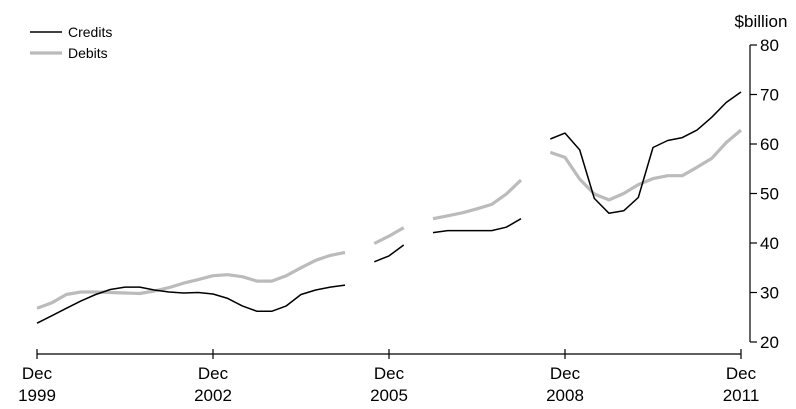 The width and height of the screenshot is (796, 409). What do you see at coordinates (769, 144) in the screenshot?
I see `y-tick-label: 60` at bounding box center [769, 144].